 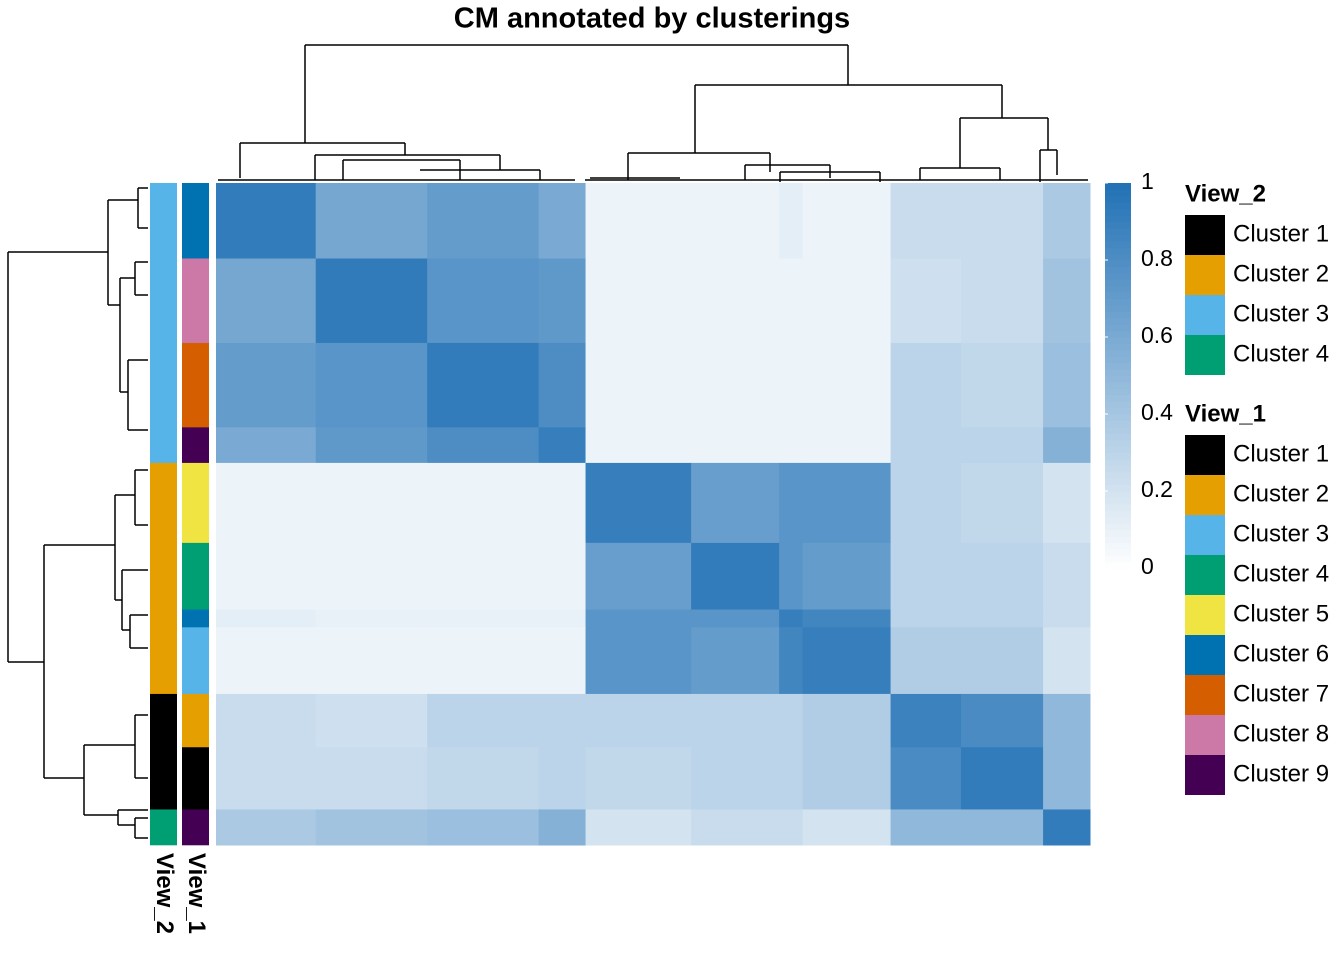 What do you see at coordinates (1157, 489) in the screenshot?
I see `colorbar-tick-label: 0.2` at bounding box center [1157, 489].